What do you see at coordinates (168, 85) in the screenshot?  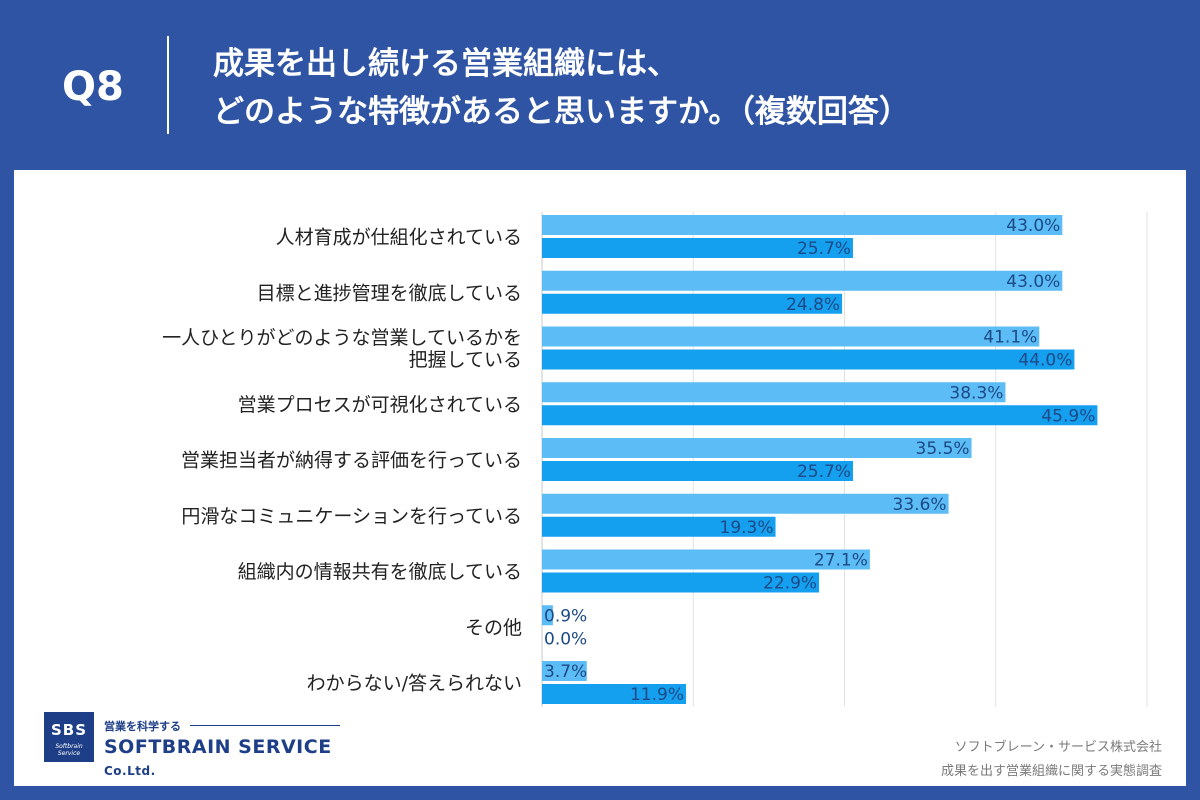 I see `header-divider` at bounding box center [168, 85].